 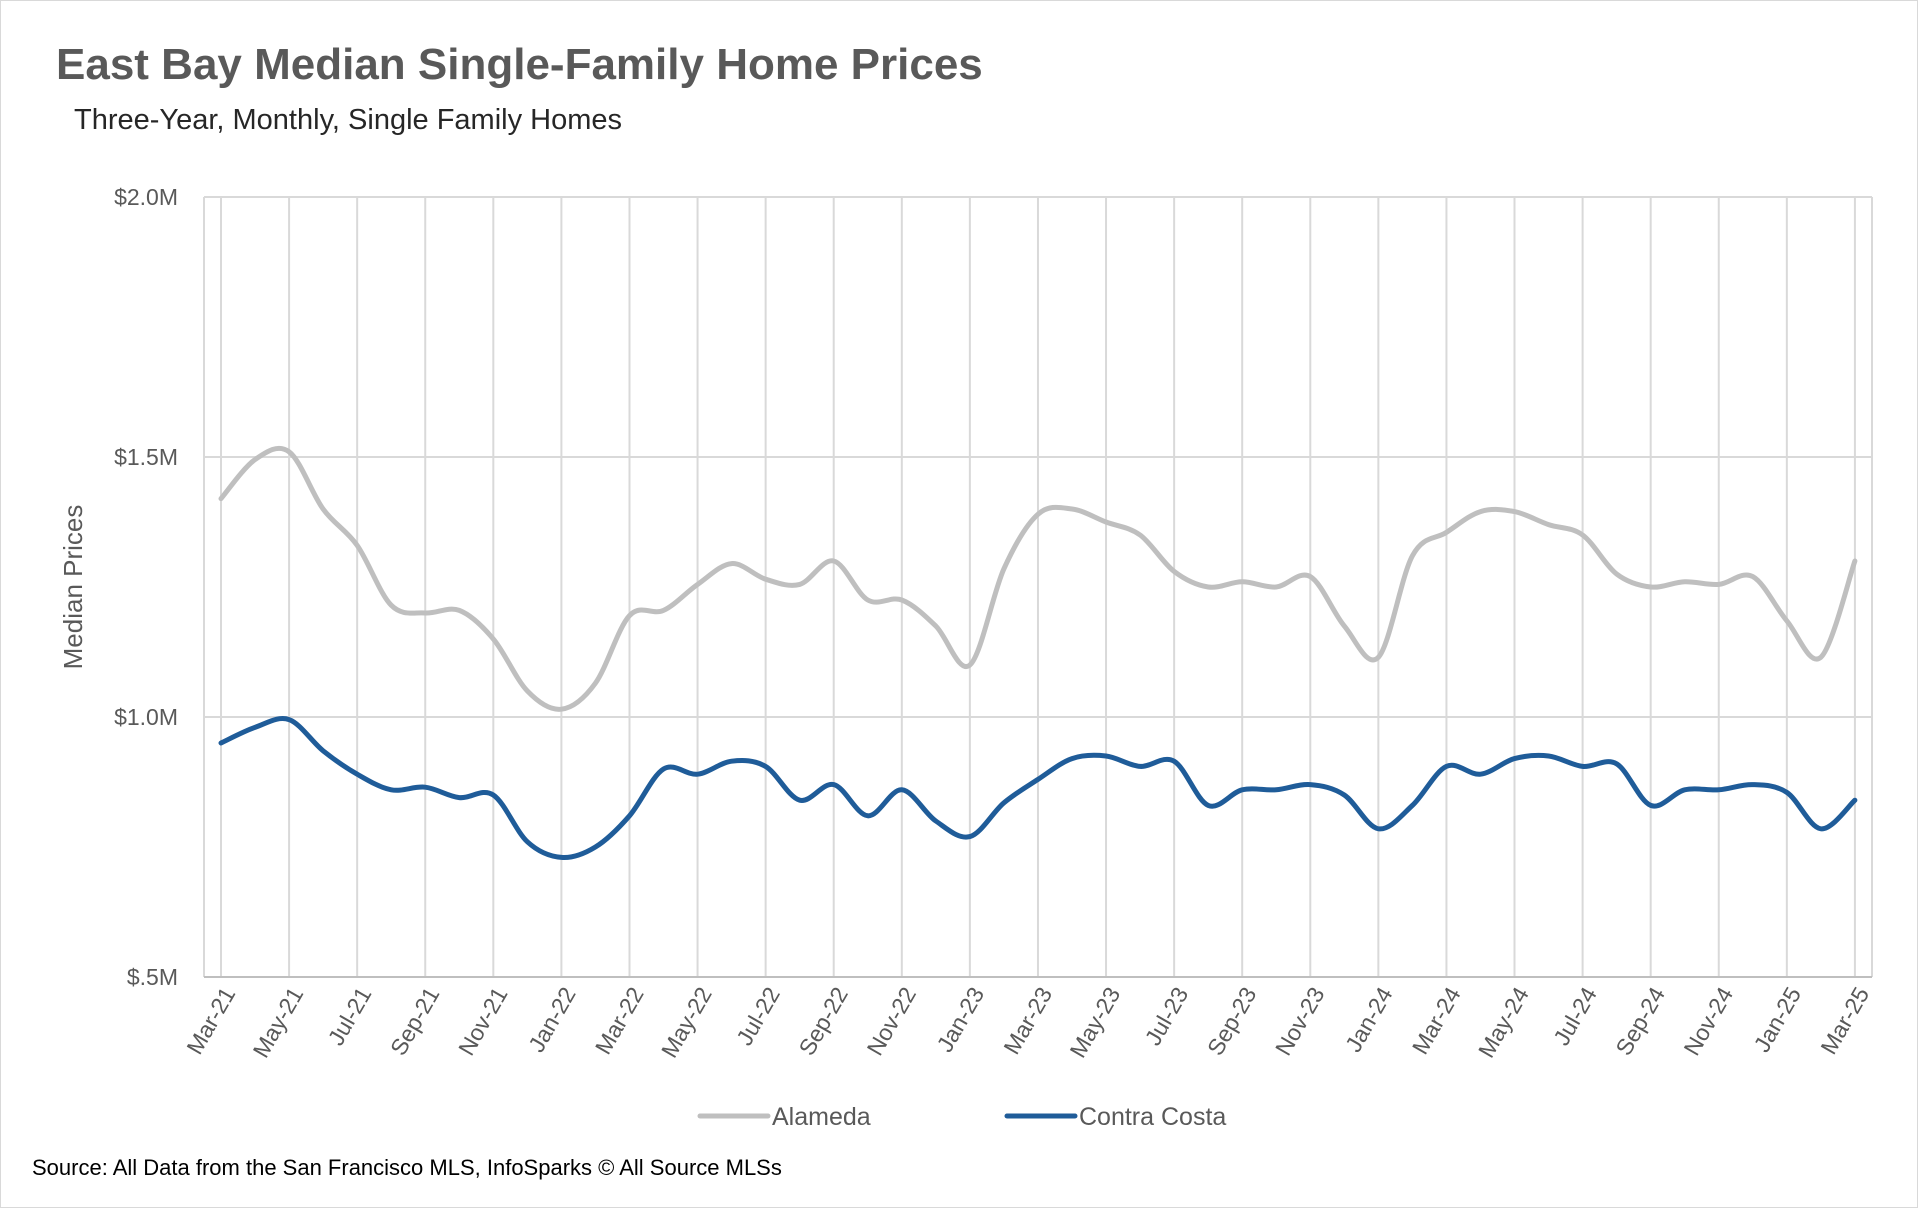 What do you see at coordinates (1094, 1022) in the screenshot?
I see `x-tick-label: May-23` at bounding box center [1094, 1022].